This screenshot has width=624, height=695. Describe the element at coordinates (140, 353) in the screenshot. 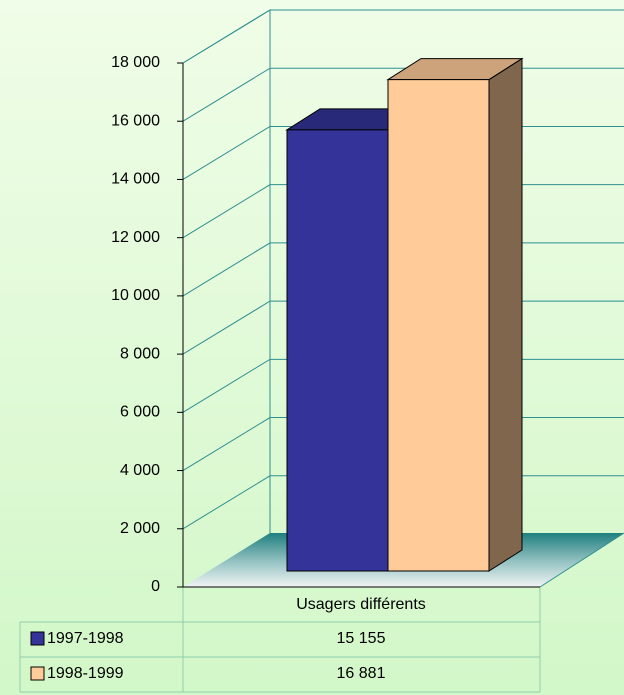

I see `y-tick-label: 8 000` at that location.